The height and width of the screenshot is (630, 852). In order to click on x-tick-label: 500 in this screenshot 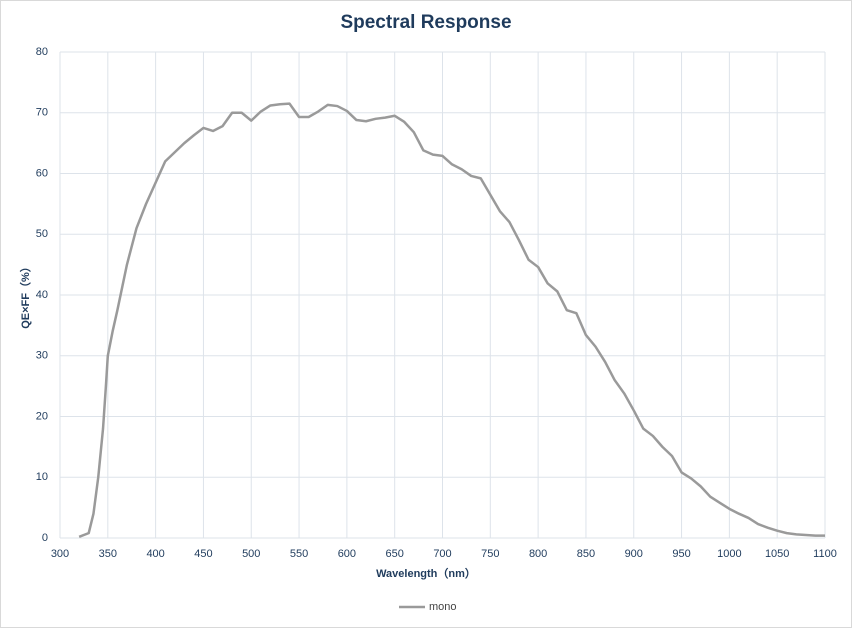, I will do `click(251, 554)`.